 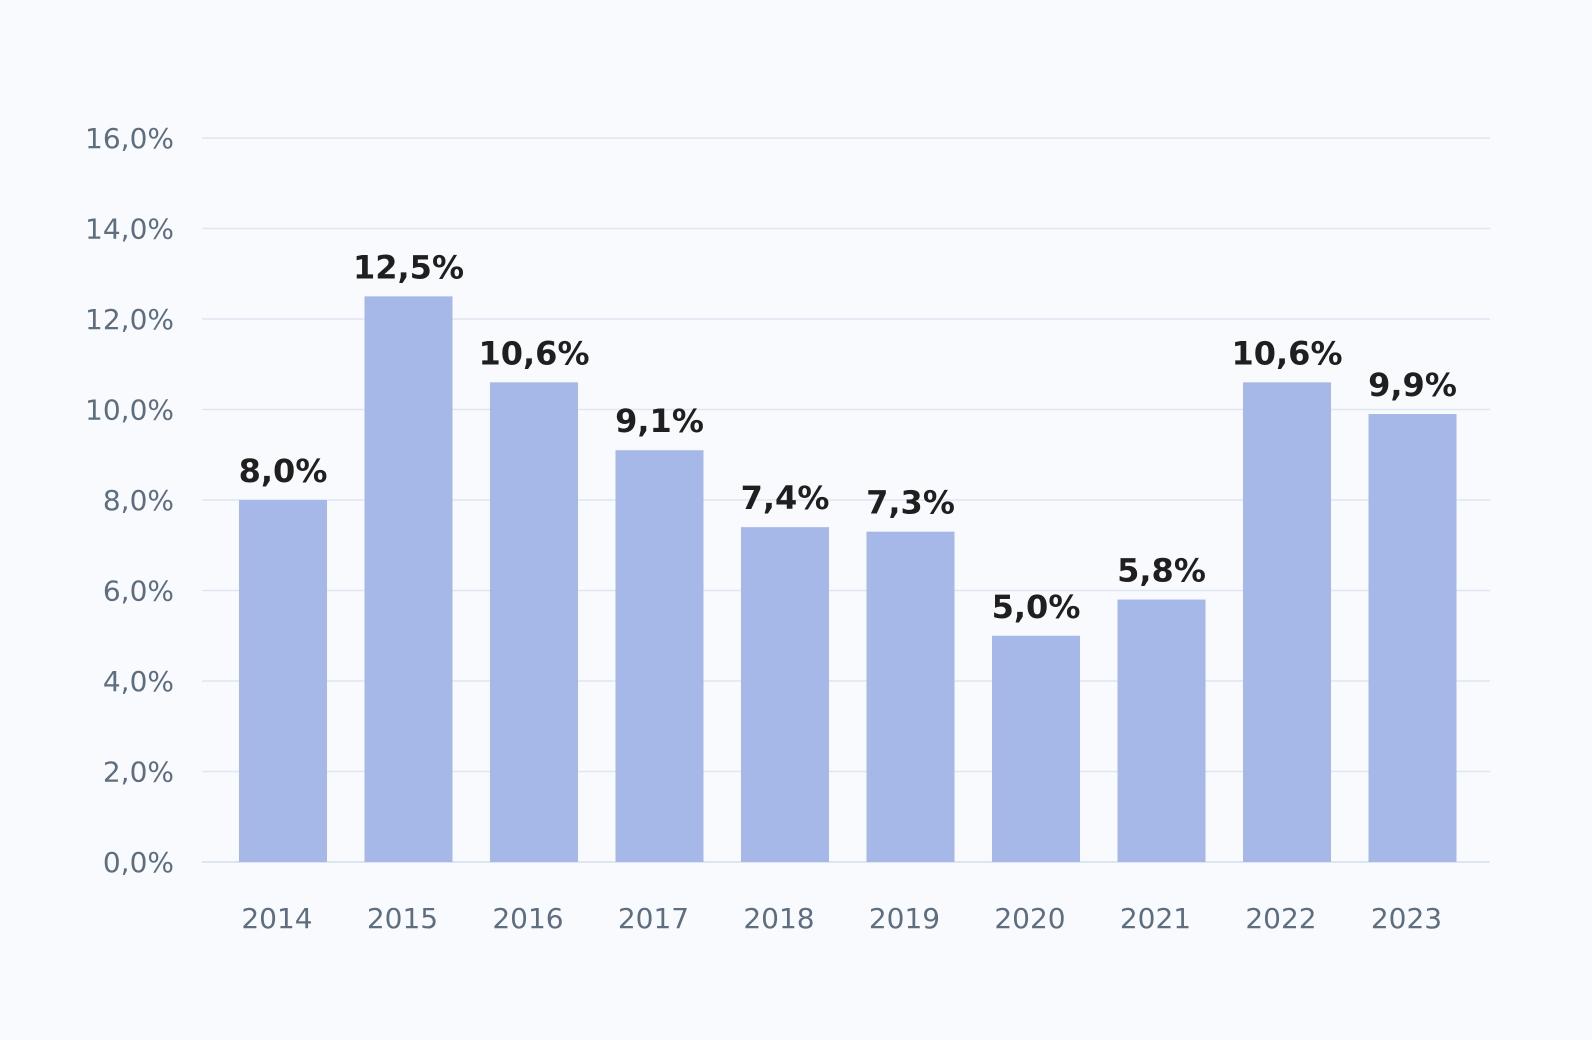 I want to click on x-axis-ticks: 2014 2015 2016 2017 2018 2019 2020 2021 2022 2023, so click(x=841, y=918).